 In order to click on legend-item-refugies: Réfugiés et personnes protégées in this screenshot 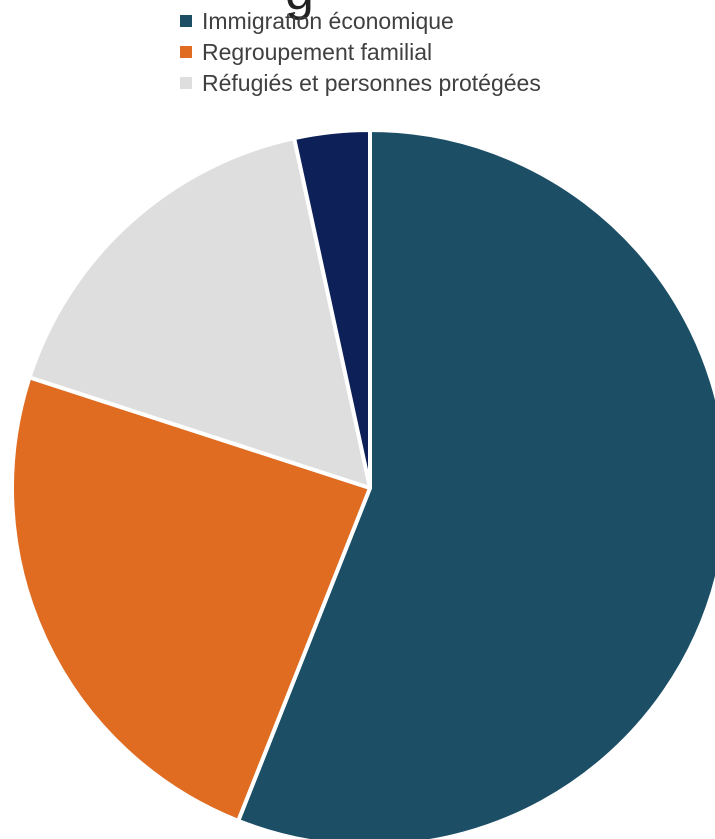, I will do `click(360, 83)`.